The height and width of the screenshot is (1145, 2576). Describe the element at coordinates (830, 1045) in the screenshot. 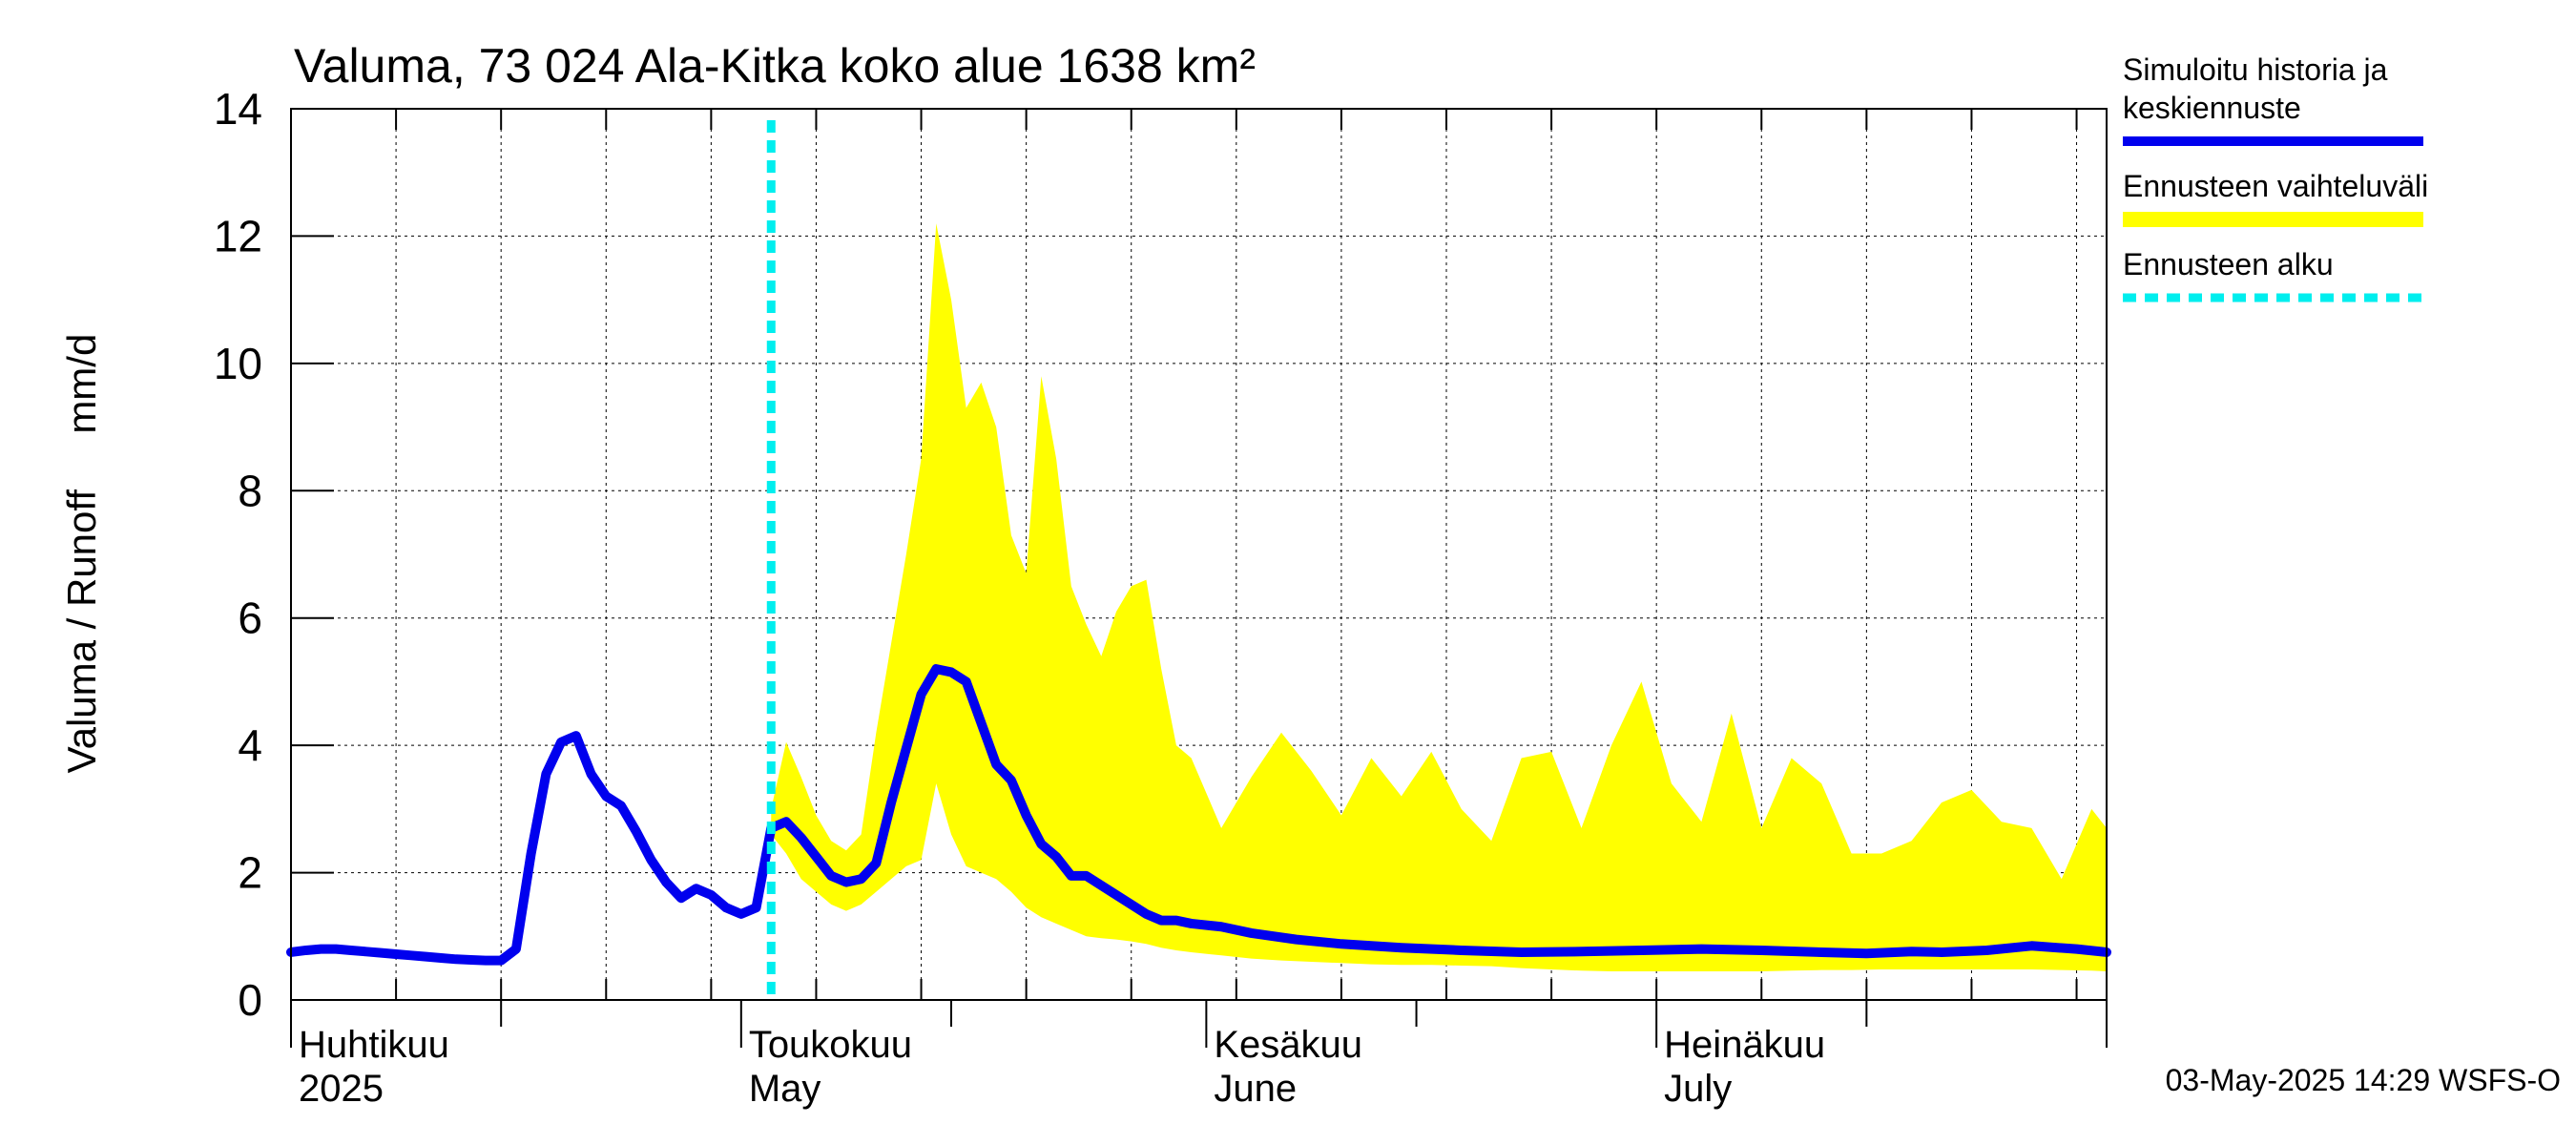

I see `x-month-label: Toukokuu` at that location.